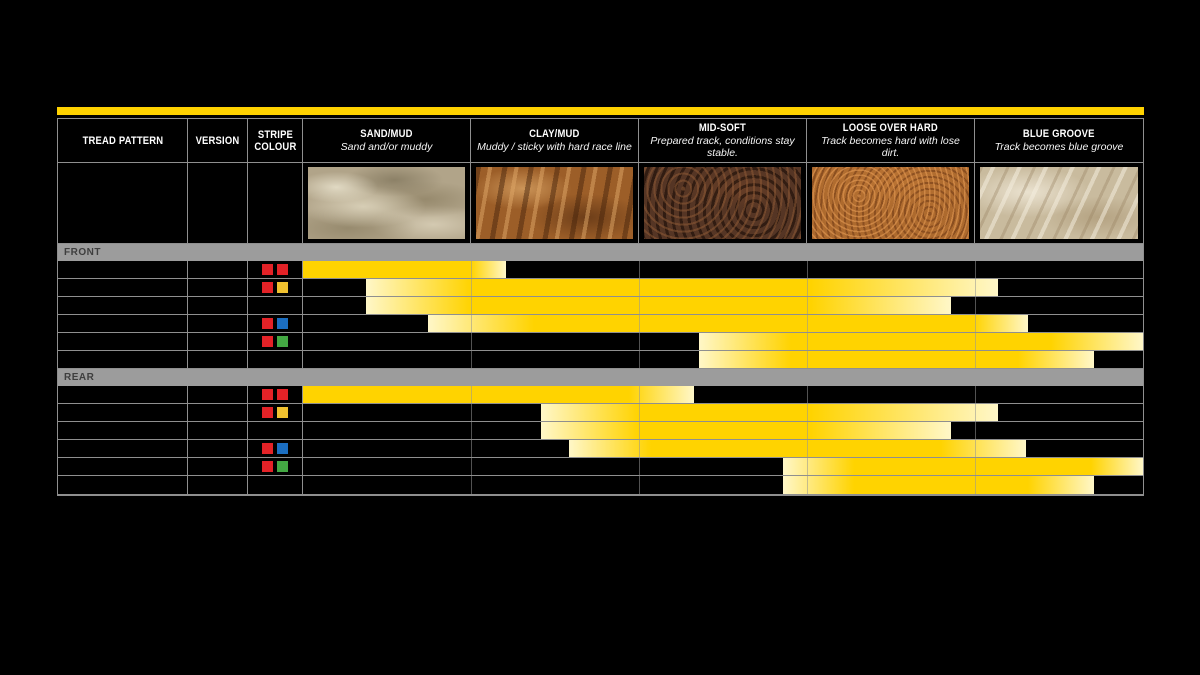  I want to click on column-header-version: VERSION, so click(218, 140).